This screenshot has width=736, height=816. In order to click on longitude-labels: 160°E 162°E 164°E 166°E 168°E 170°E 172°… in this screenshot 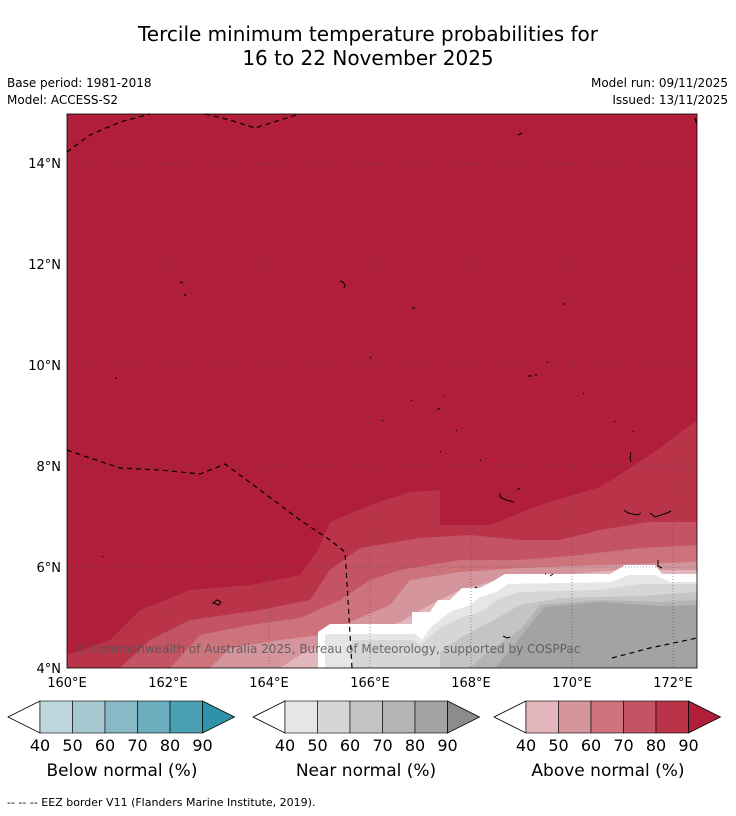, I will do `click(370, 683)`.